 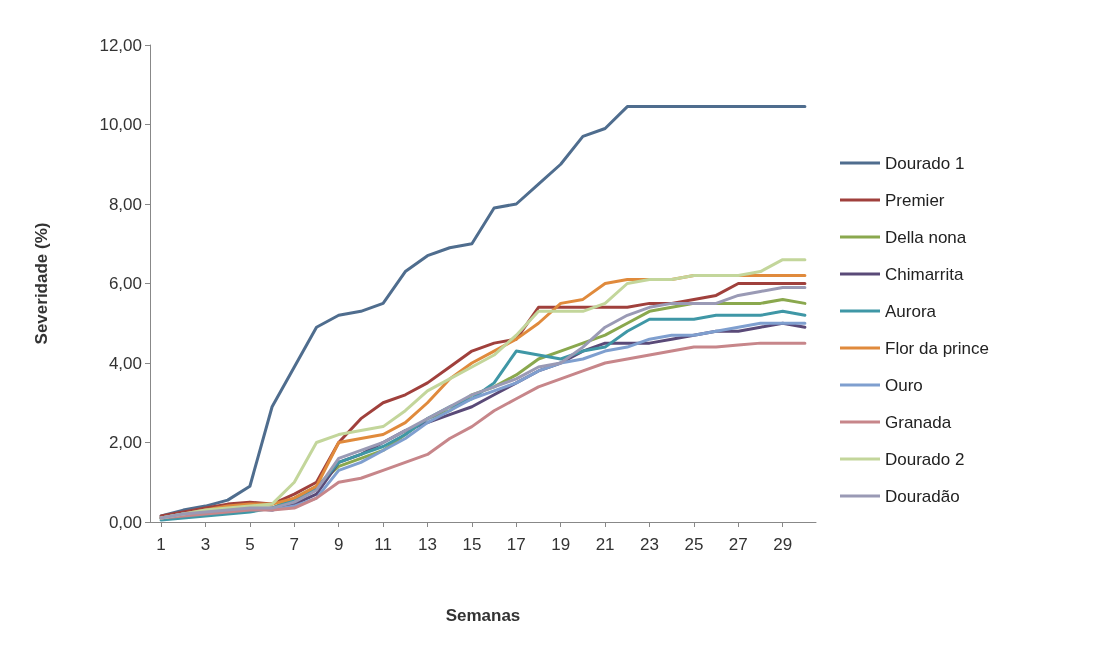 I want to click on legend-label: Granada, so click(x=918, y=422).